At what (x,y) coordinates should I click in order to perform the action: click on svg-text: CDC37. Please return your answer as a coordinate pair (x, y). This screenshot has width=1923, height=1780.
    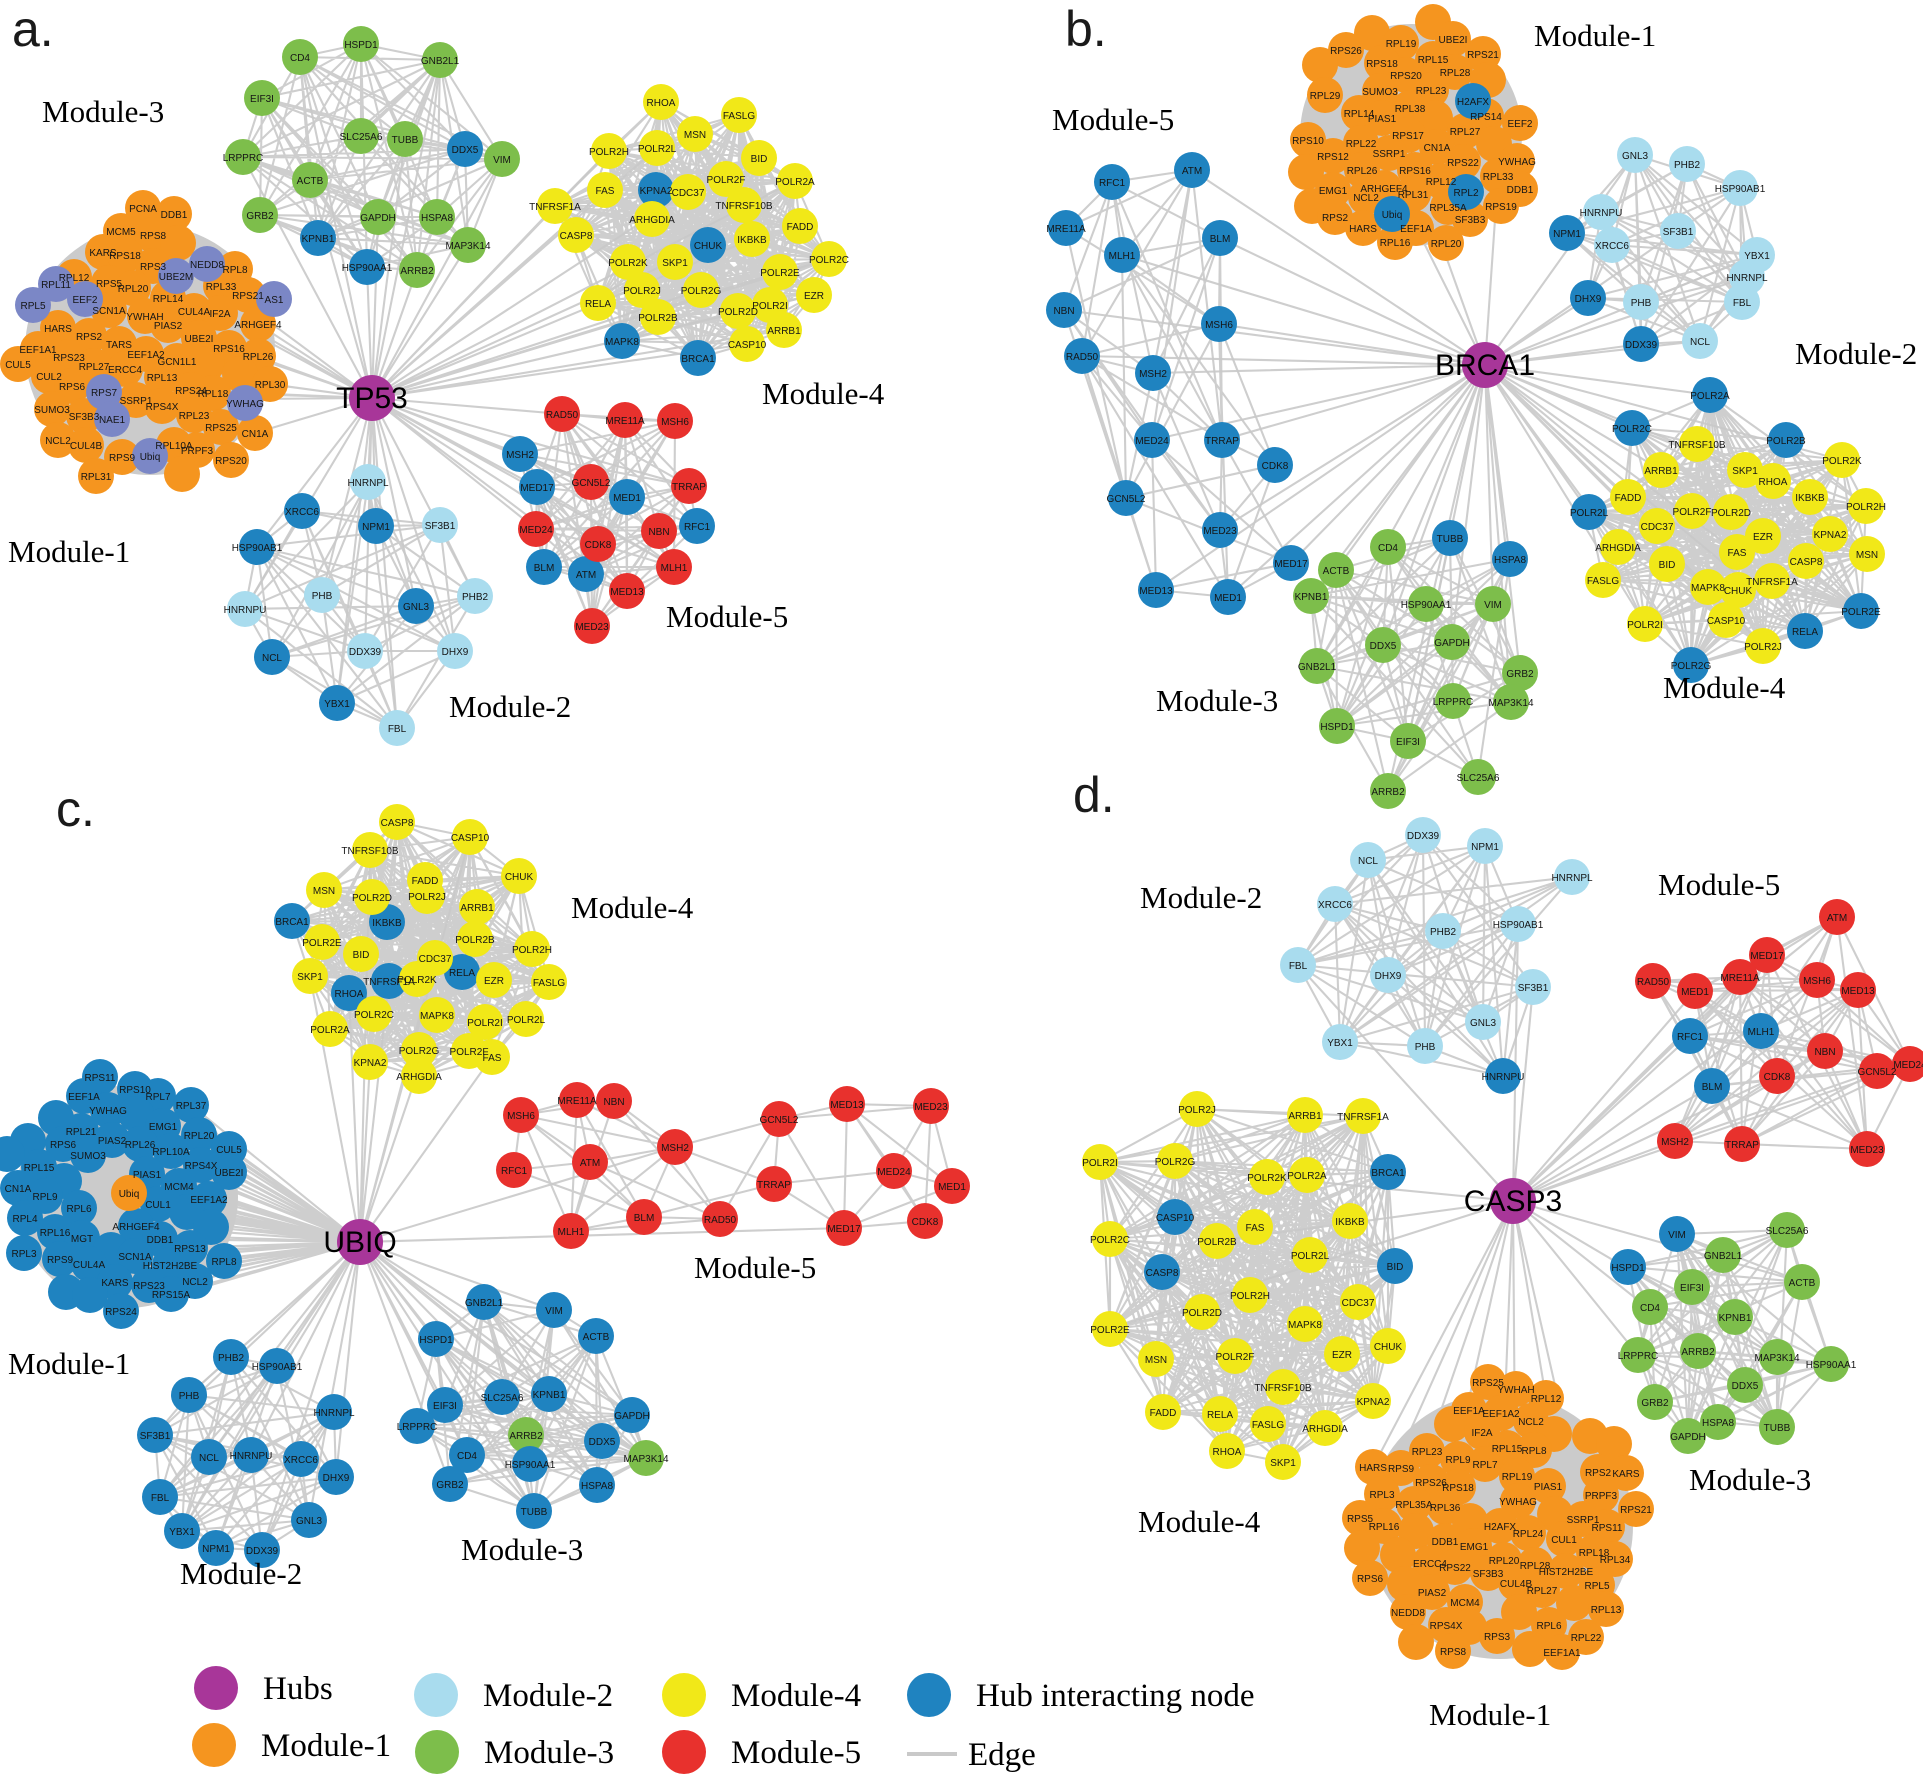
    Looking at the image, I should click on (1358, 1303).